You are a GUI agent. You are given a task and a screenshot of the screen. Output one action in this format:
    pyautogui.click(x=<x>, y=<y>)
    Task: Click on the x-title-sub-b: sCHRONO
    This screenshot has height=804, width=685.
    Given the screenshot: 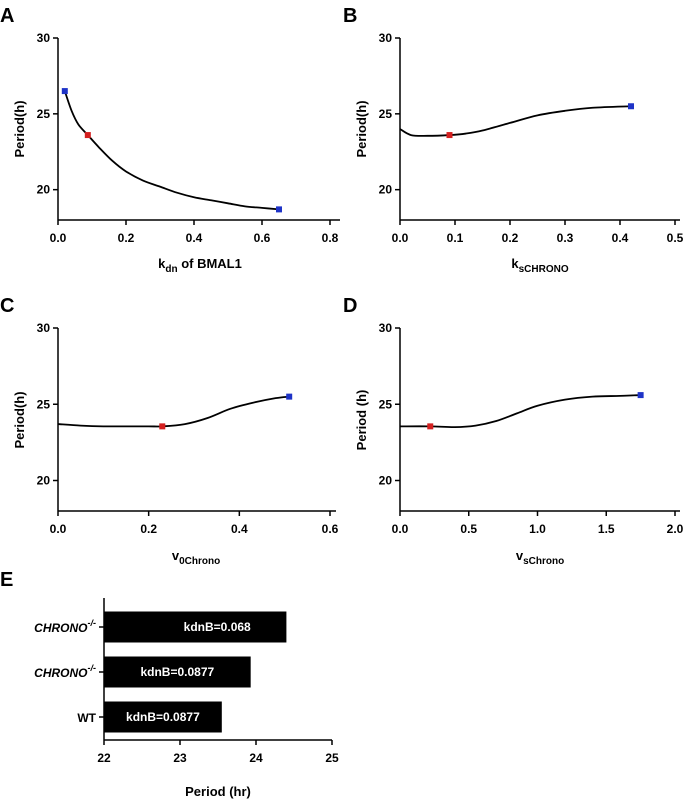 What is the action you would take?
    pyautogui.click(x=544, y=269)
    